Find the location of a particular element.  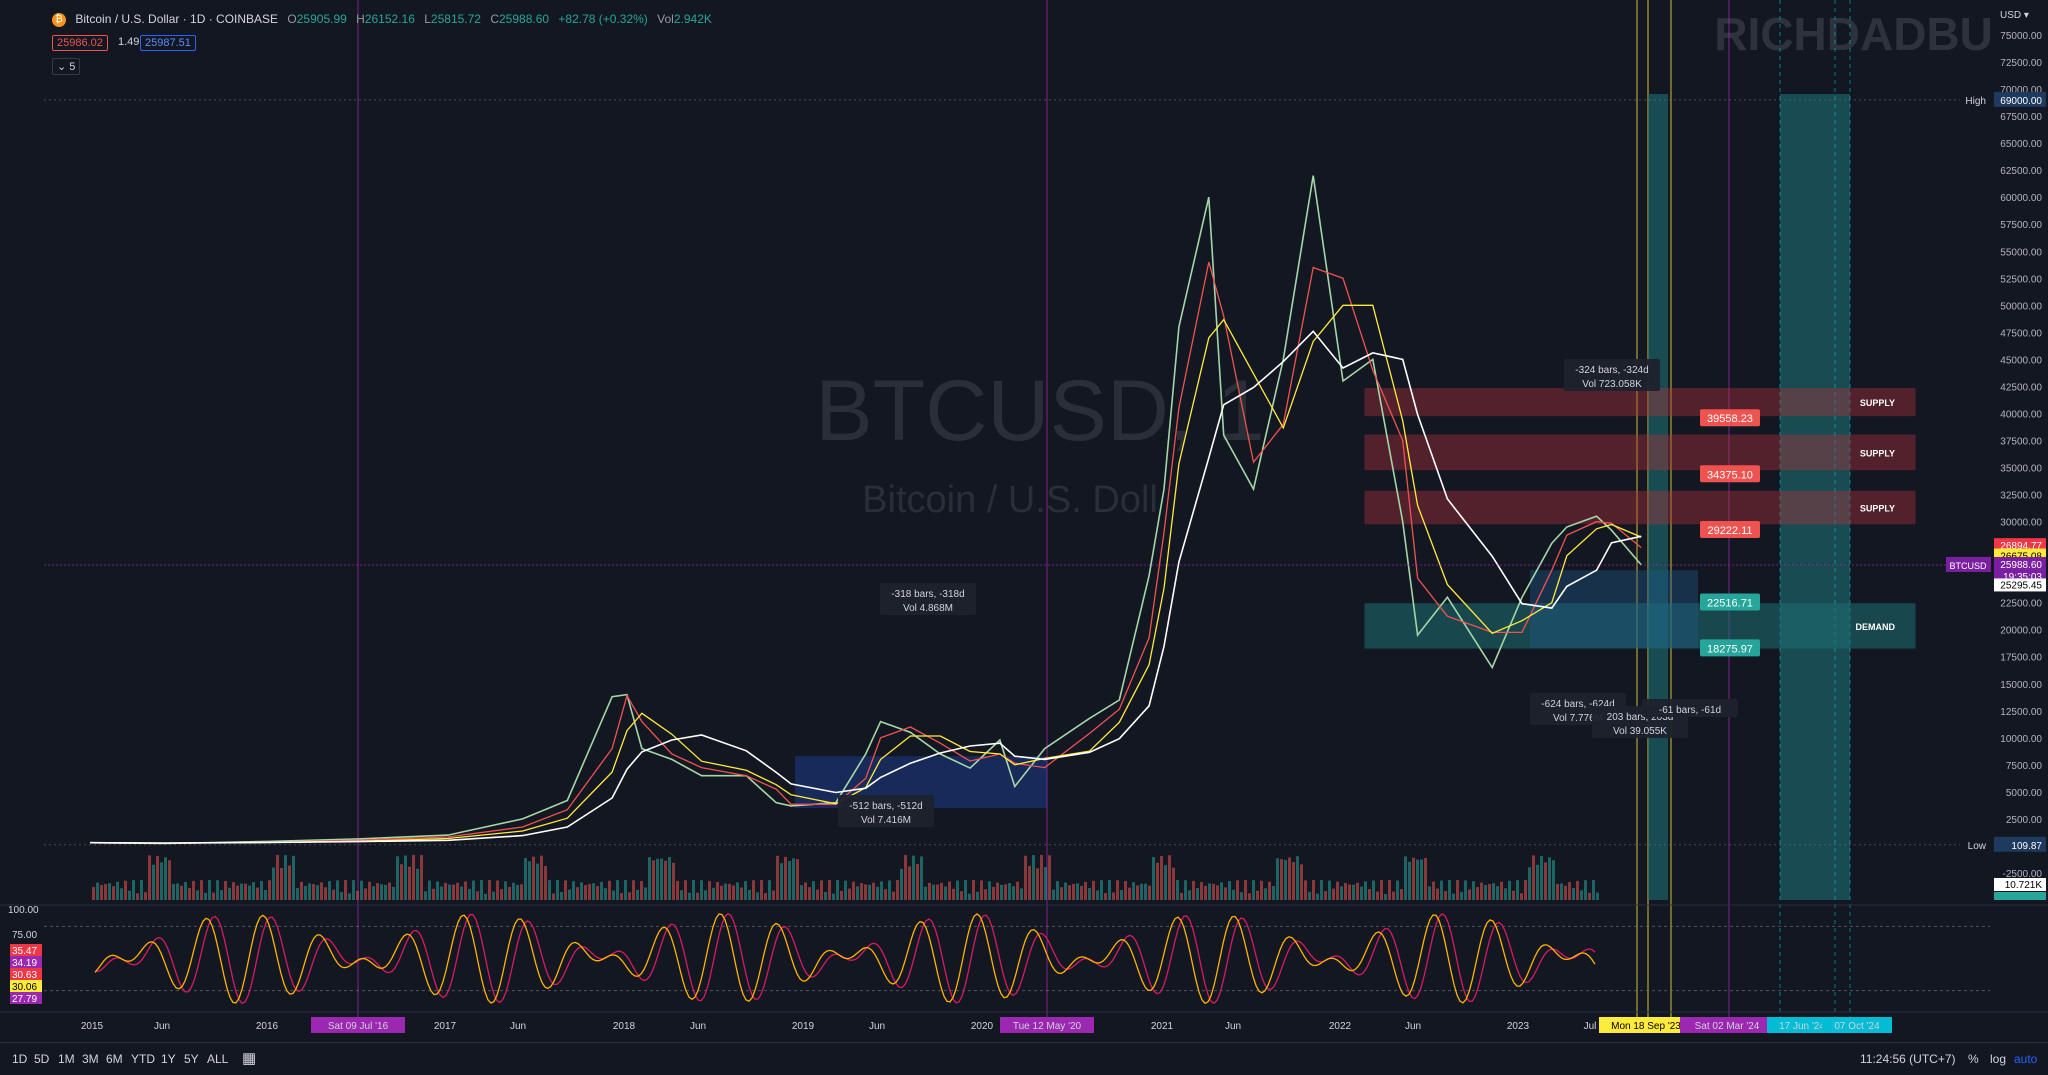

indicator-collapse-button: ⌄ 5 is located at coordinates (66, 66).